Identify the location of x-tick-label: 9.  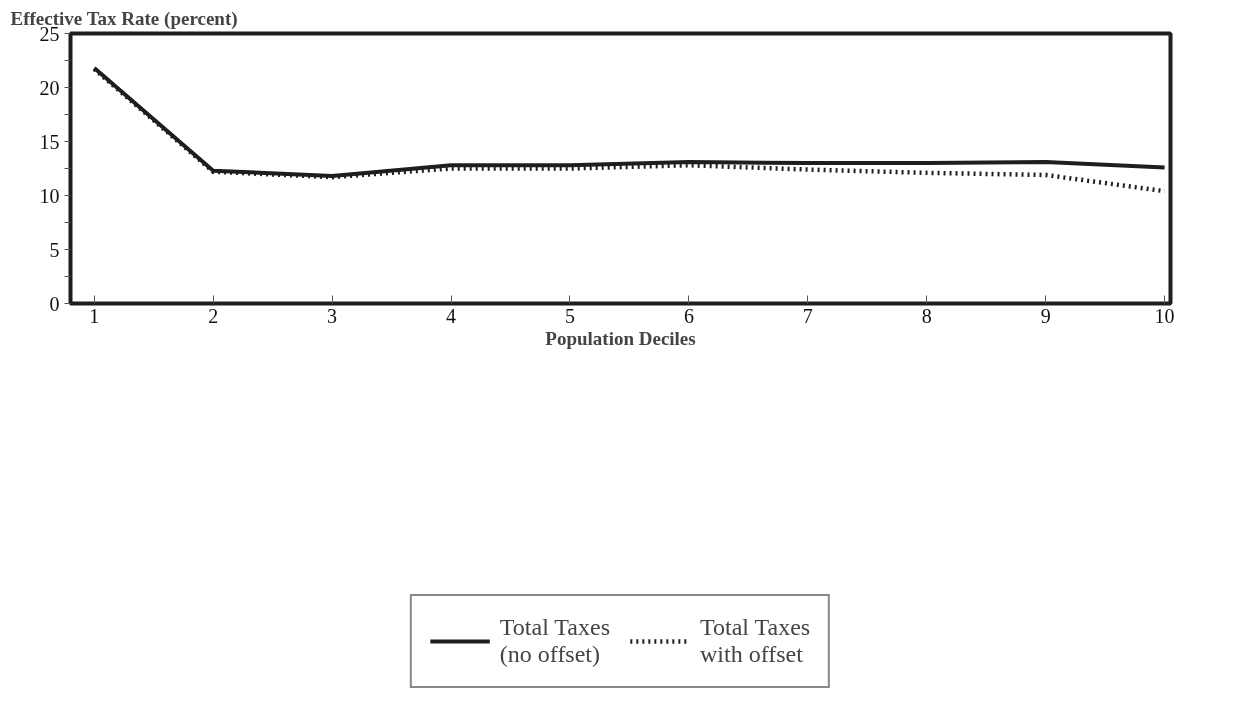
(1045, 315).